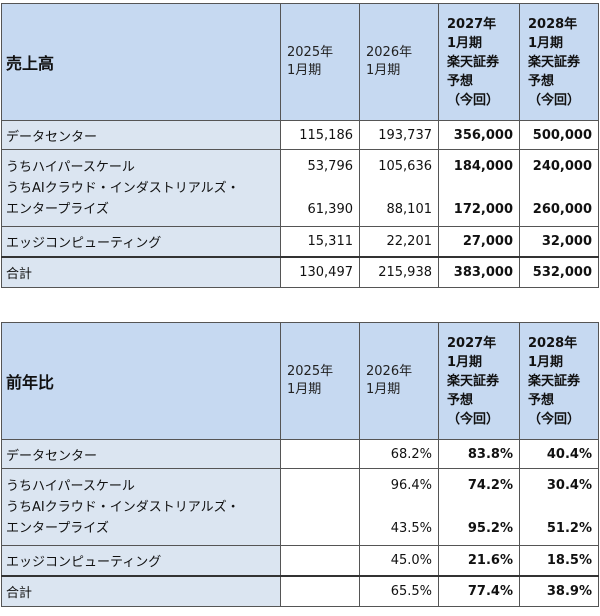  Describe the element at coordinates (559, 560) in the screenshot. I see `cell-value: 18.5%` at that location.